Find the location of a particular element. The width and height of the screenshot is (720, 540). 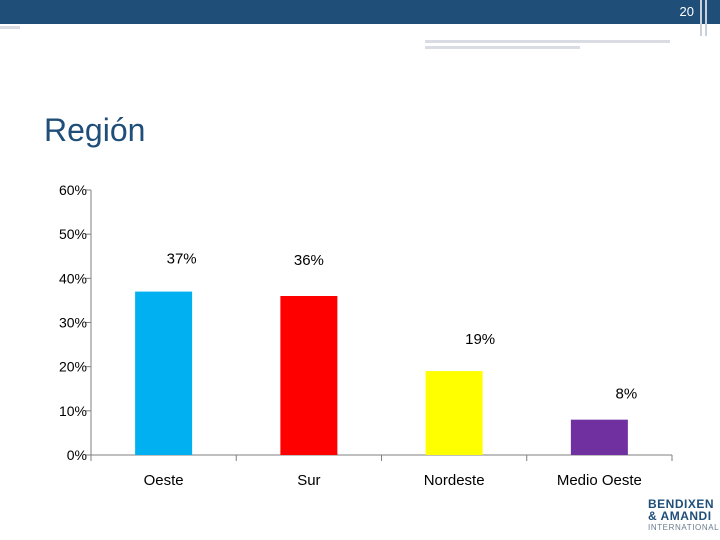

data-label: 19% is located at coordinates (480, 339).